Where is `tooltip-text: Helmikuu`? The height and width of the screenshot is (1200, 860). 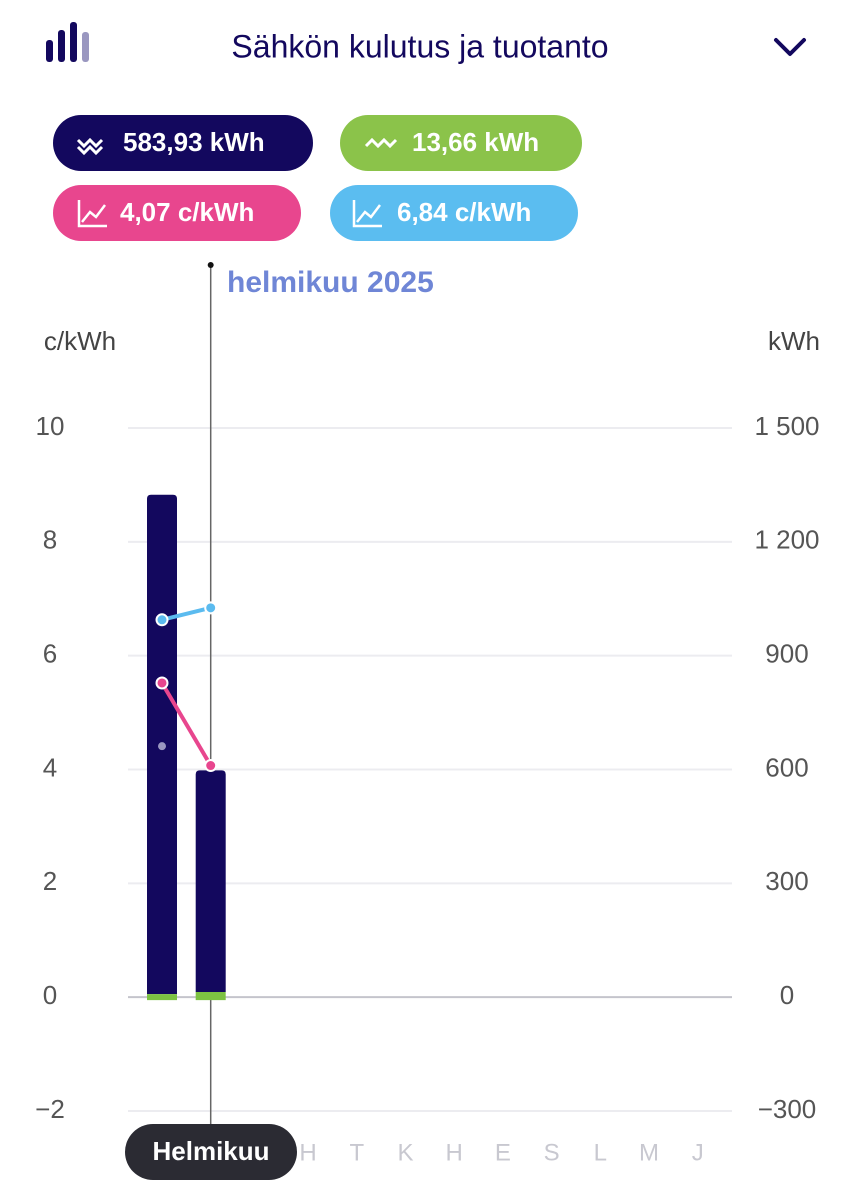 tooltip-text: Helmikuu is located at coordinates (210, 1151).